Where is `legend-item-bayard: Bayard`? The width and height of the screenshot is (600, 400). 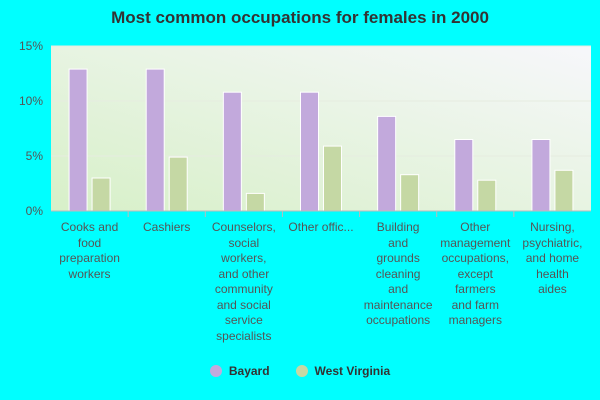 legend-item-bayard: Bayard is located at coordinates (239, 371).